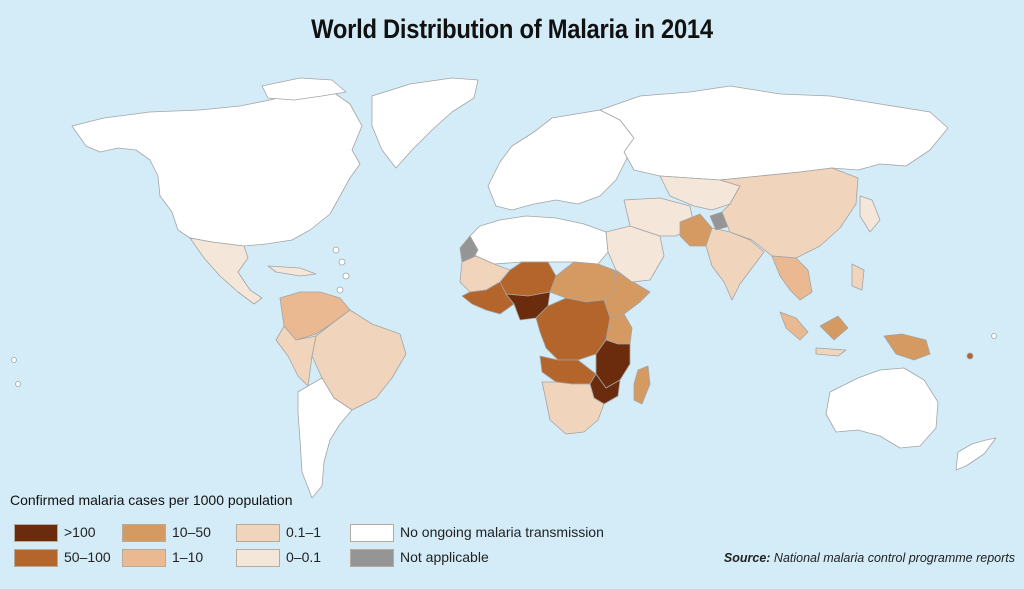 Image resolution: width=1024 pixels, height=589 pixels. Describe the element at coordinates (502, 532) in the screenshot. I see `legend-label-no-transmission: No ongoing malaria transmission` at that location.